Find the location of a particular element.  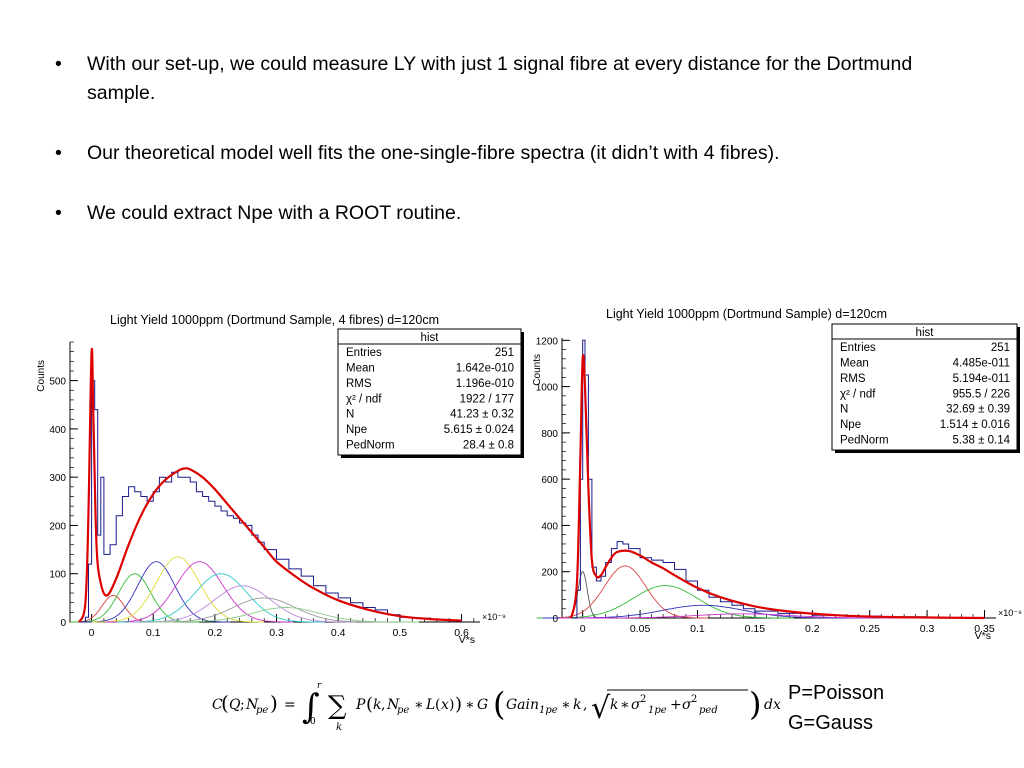

y-tick-label: 400 is located at coordinates (549, 526).